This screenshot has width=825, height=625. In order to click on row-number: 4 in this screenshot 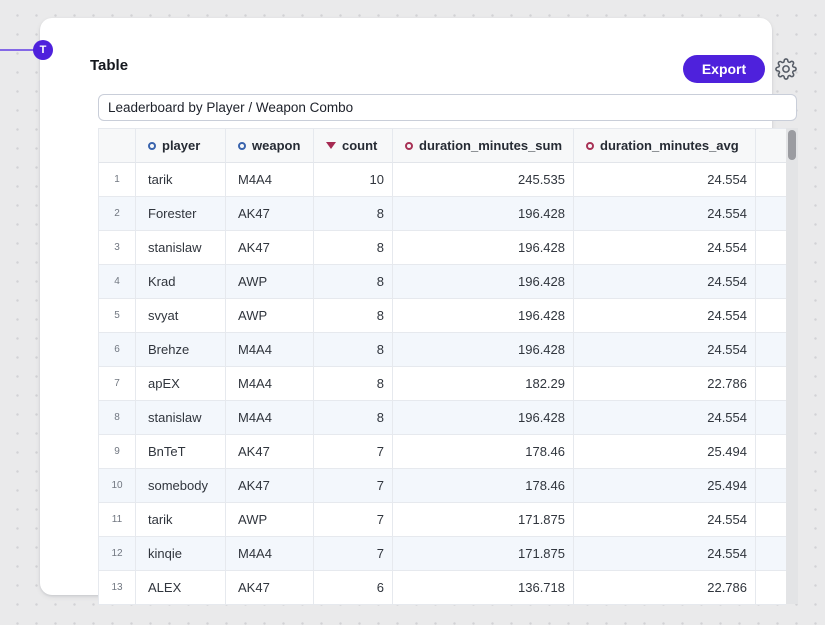, I will do `click(117, 282)`.